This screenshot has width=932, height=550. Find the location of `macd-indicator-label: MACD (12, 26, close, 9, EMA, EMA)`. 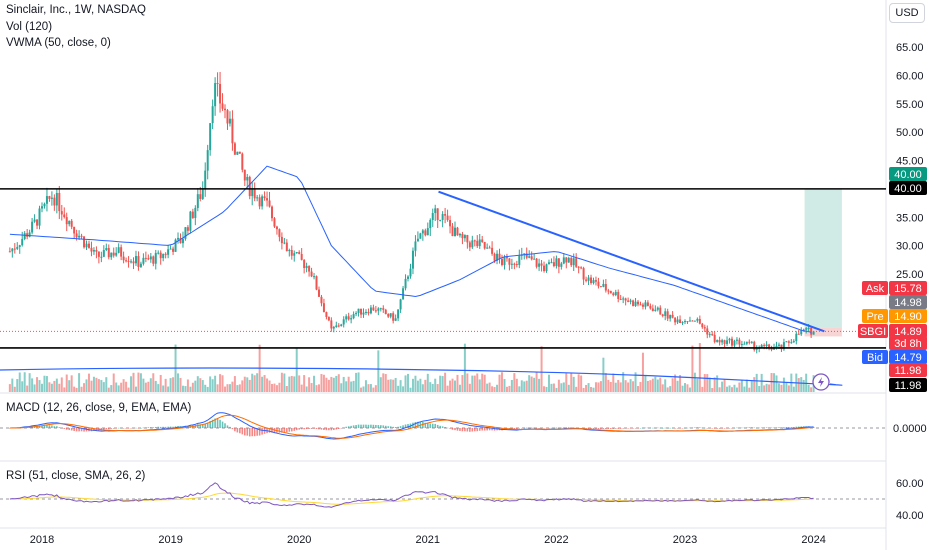

macd-indicator-label: MACD (12, 26, close, 9, EMA, EMA) is located at coordinates (99, 408).